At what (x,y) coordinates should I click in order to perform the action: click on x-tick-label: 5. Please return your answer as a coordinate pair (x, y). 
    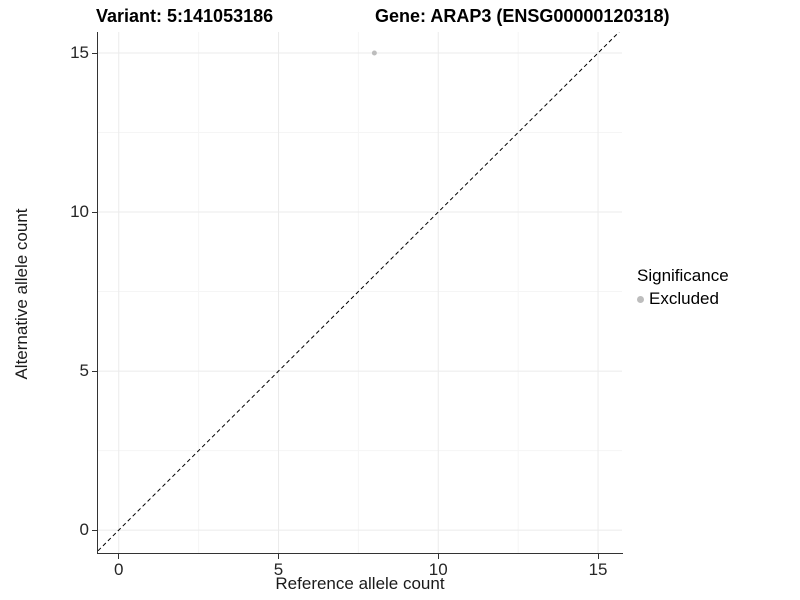
    Looking at the image, I should click on (278, 569).